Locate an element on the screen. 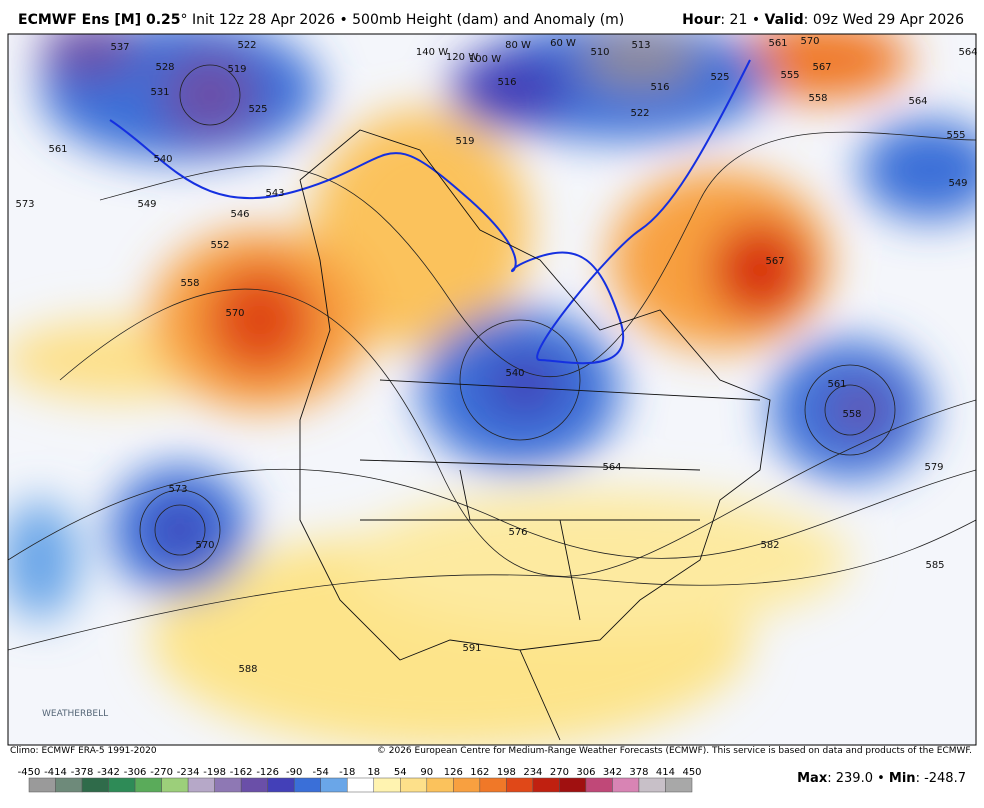 This screenshot has height=808, width=984. colorbar-label: -198 is located at coordinates (214, 772).